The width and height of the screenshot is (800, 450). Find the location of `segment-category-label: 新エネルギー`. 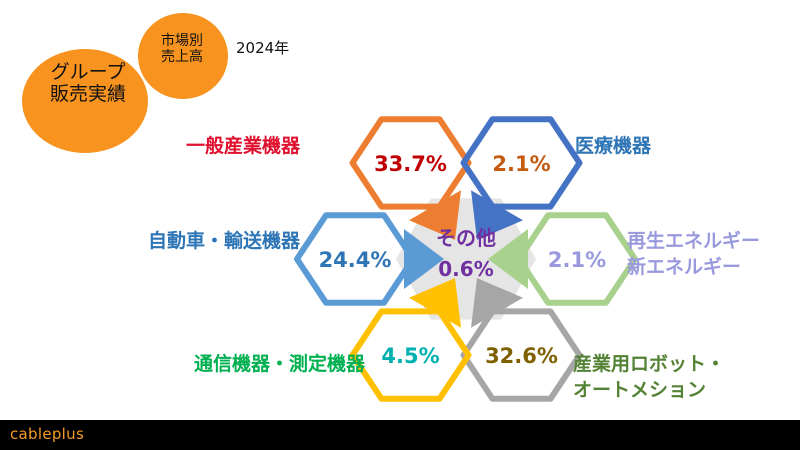

segment-category-label: 新エネルギー is located at coordinates (684, 266).